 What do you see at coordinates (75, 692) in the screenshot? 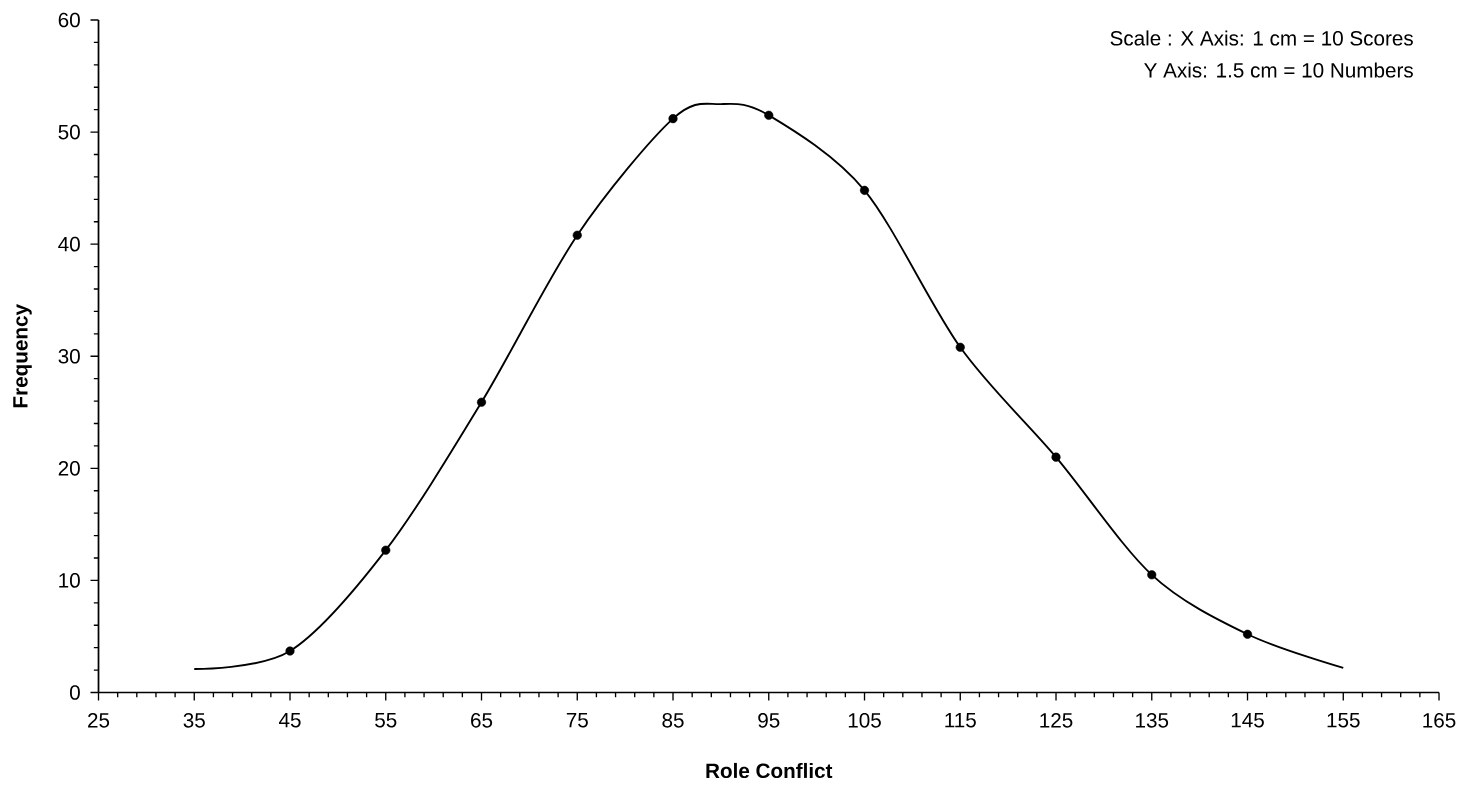
I see `y-tick-label: 0` at bounding box center [75, 692].